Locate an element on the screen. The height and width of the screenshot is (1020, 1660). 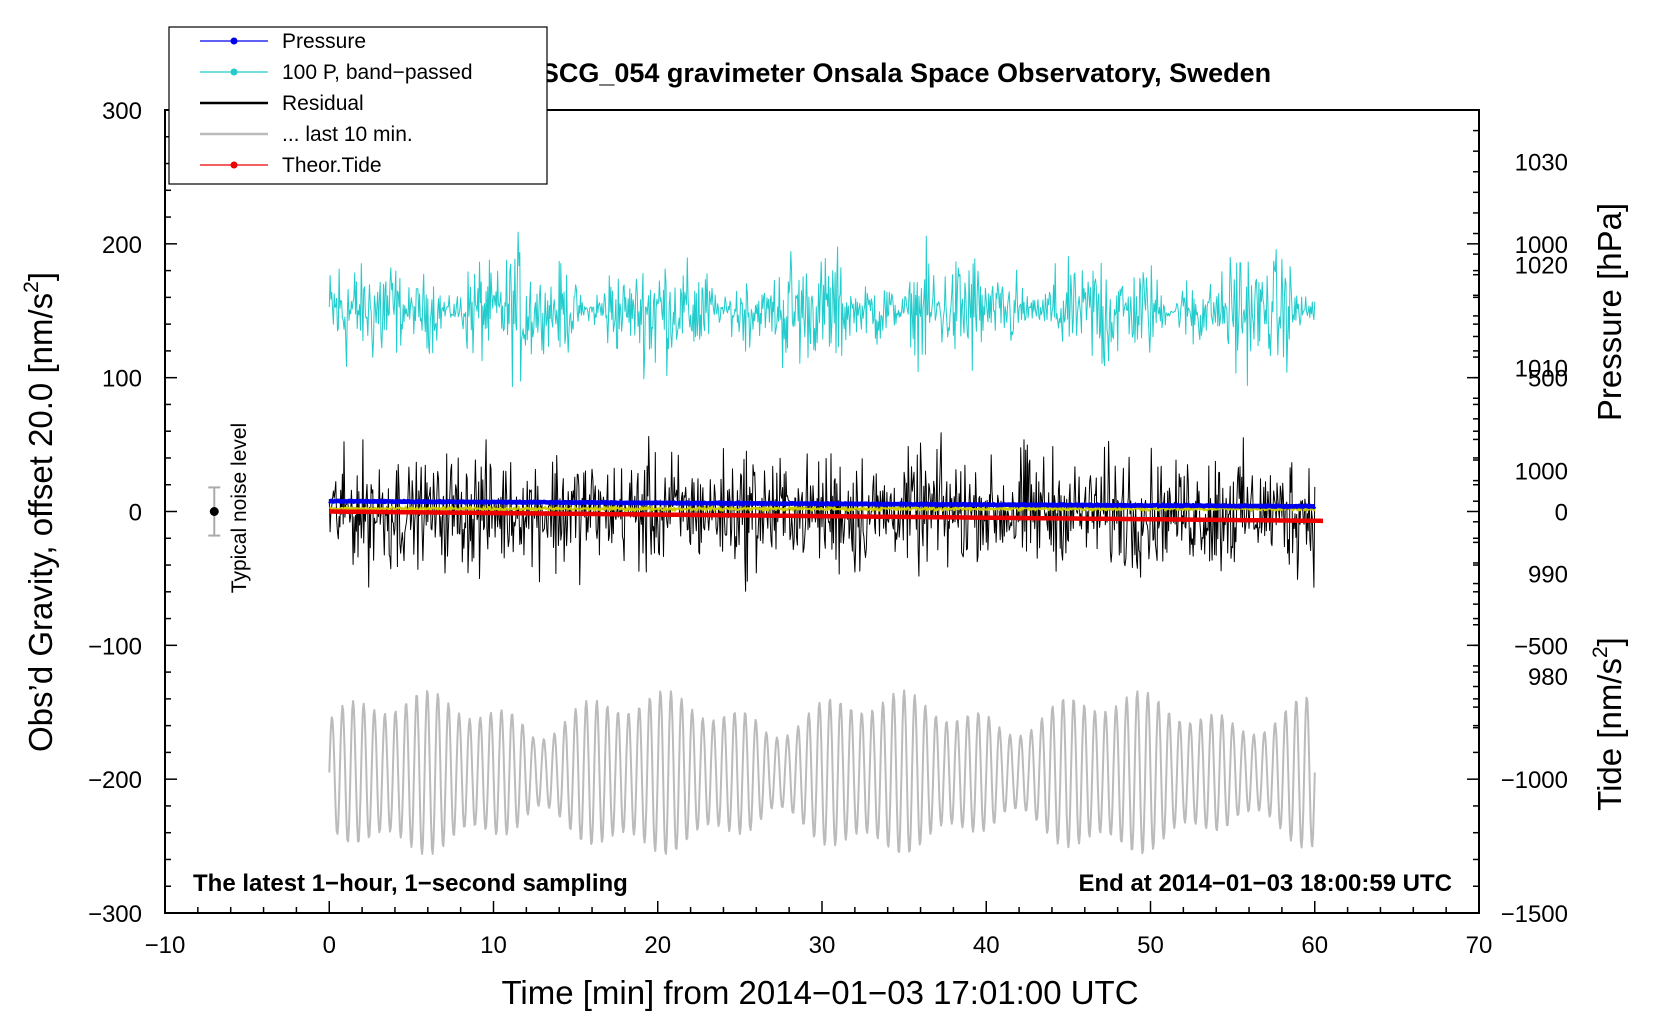
pressure-tick-label: 980 is located at coordinates (1548, 677).